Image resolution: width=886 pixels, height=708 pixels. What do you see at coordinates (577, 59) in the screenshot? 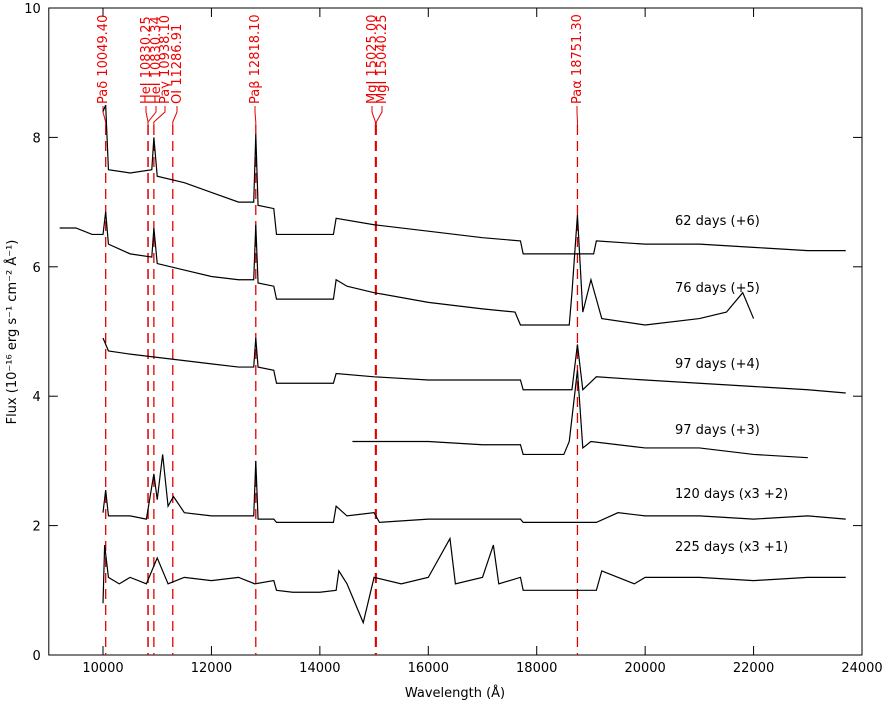
I see `line-id-label: Paα 18751.30` at bounding box center [577, 59].